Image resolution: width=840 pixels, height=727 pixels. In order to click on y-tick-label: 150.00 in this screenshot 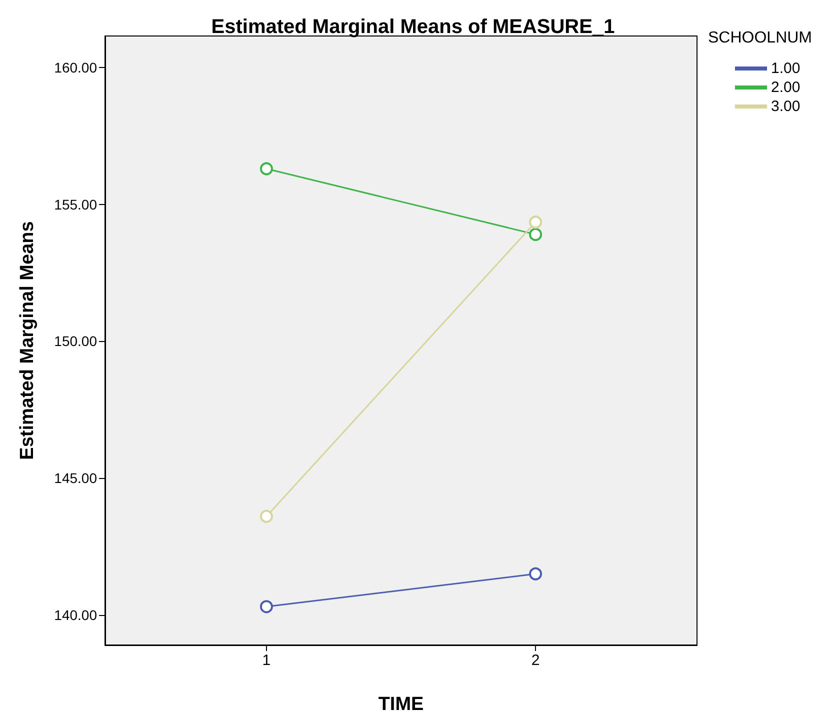, I will do `click(76, 341)`.